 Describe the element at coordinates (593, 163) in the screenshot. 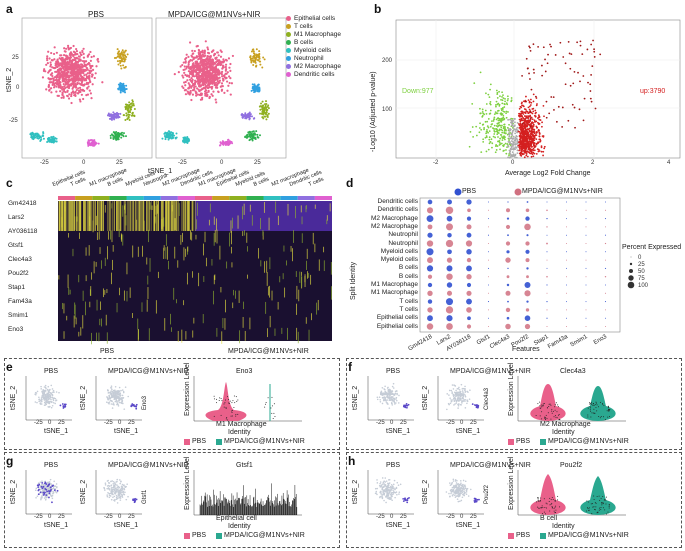

I see `panel-b-xtick: 2` at that location.